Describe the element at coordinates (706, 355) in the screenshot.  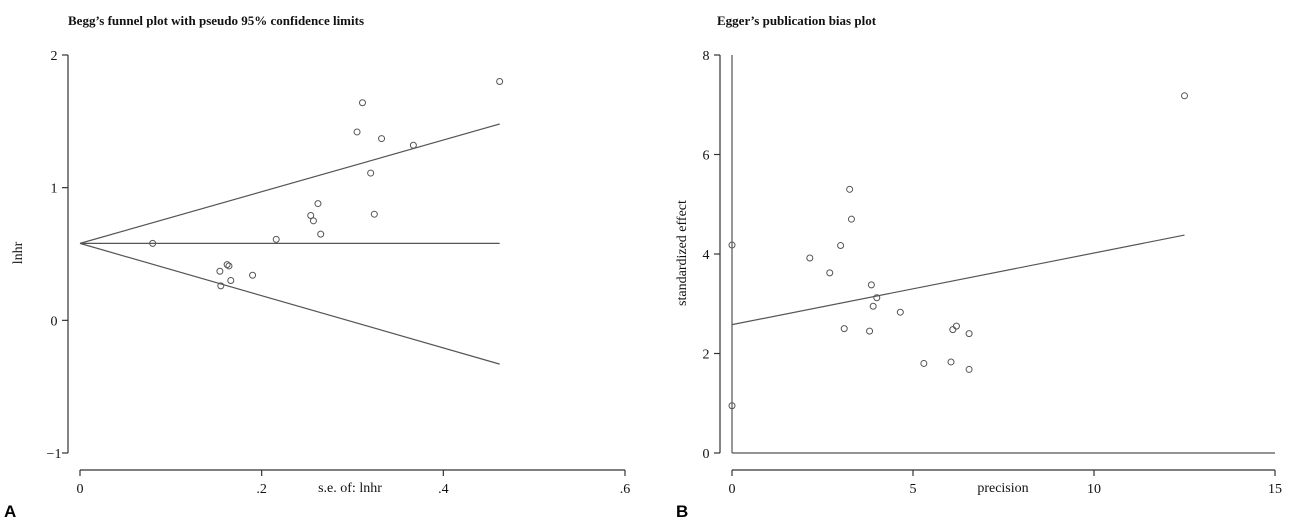
I see `egger-y-tick-label: 2` at that location.